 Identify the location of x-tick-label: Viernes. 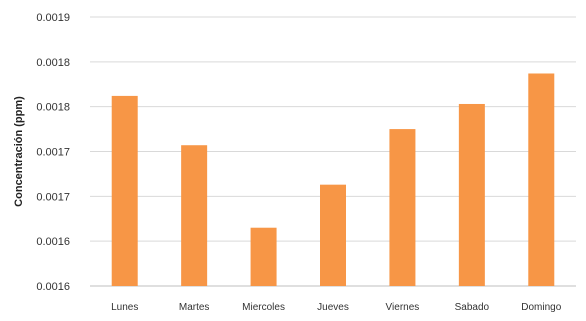
(403, 307).